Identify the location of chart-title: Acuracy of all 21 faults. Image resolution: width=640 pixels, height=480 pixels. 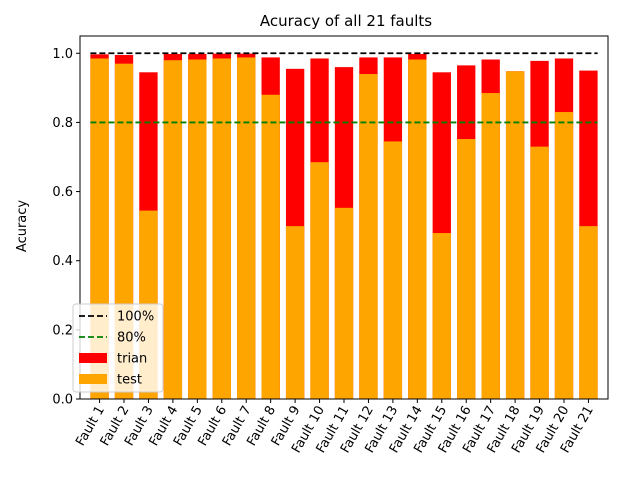
(346, 21).